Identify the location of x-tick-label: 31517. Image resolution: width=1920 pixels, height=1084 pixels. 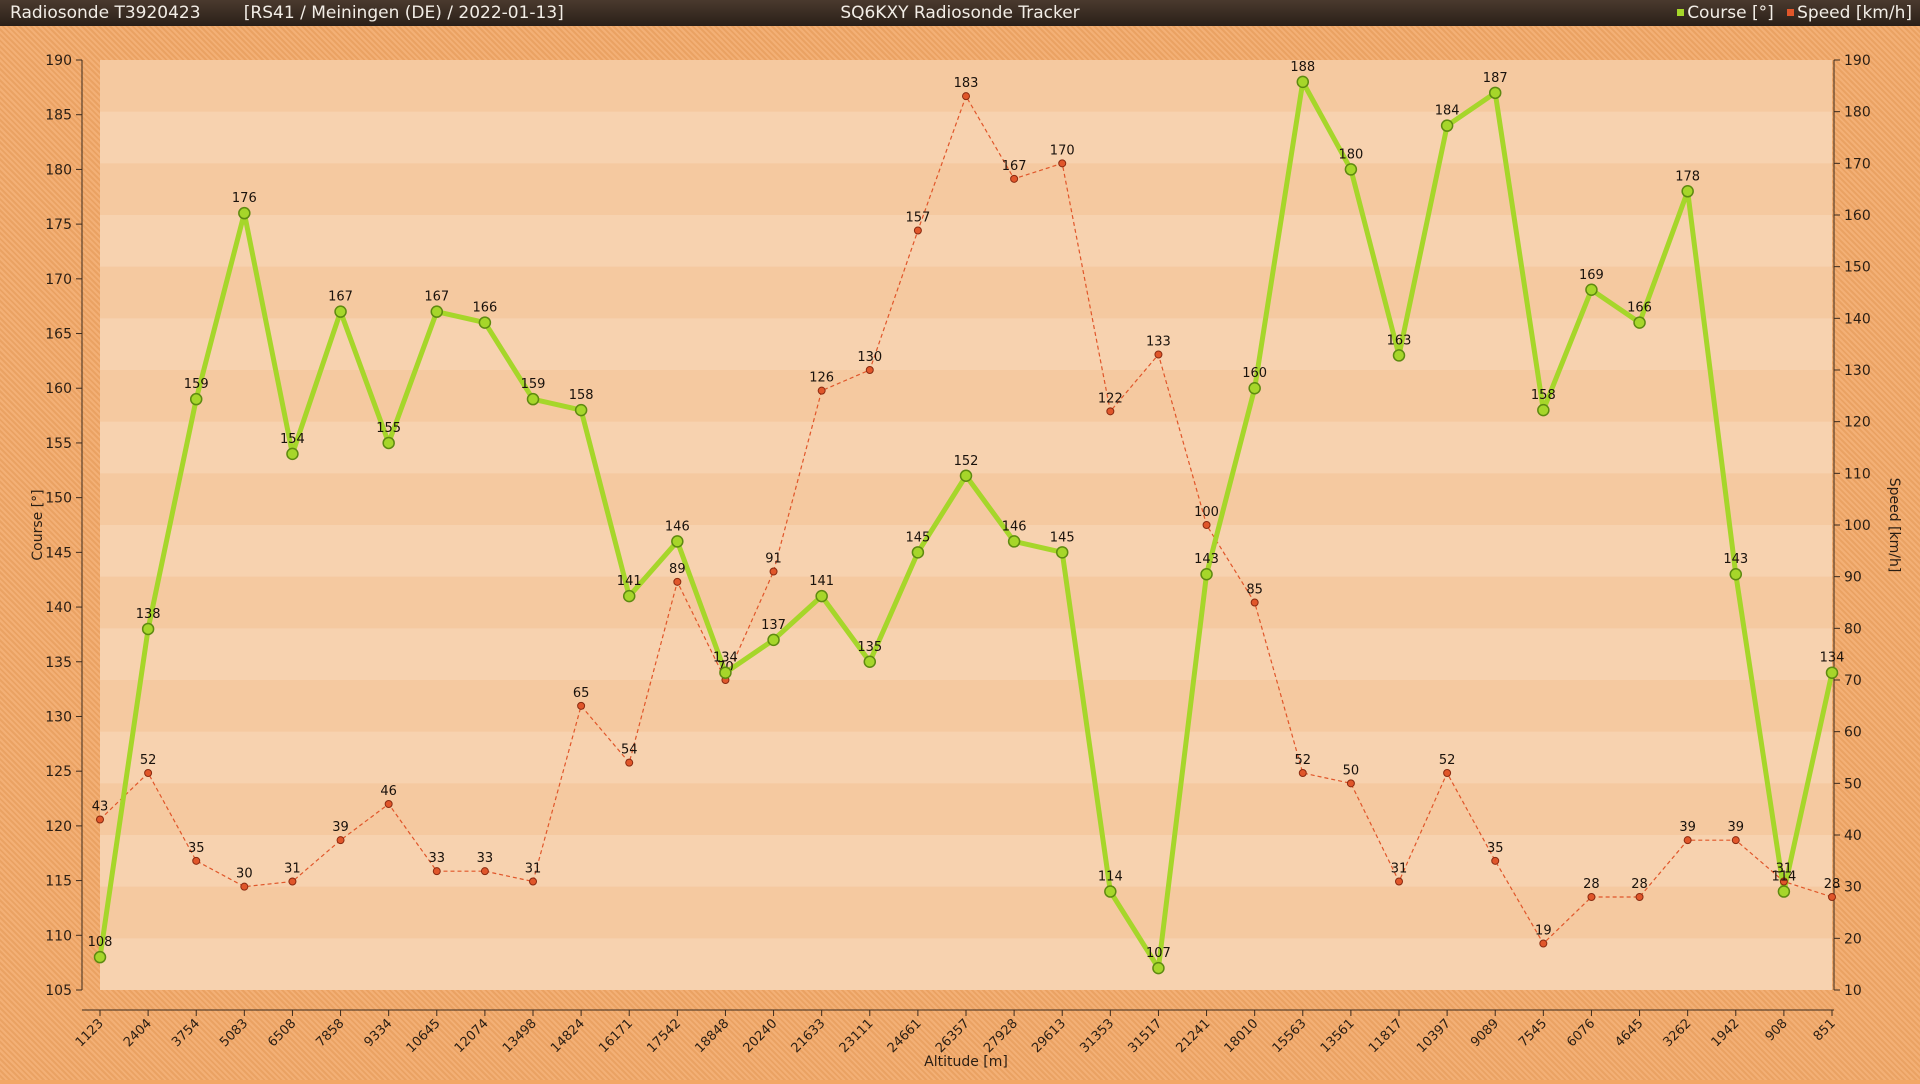
(1145, 1036).